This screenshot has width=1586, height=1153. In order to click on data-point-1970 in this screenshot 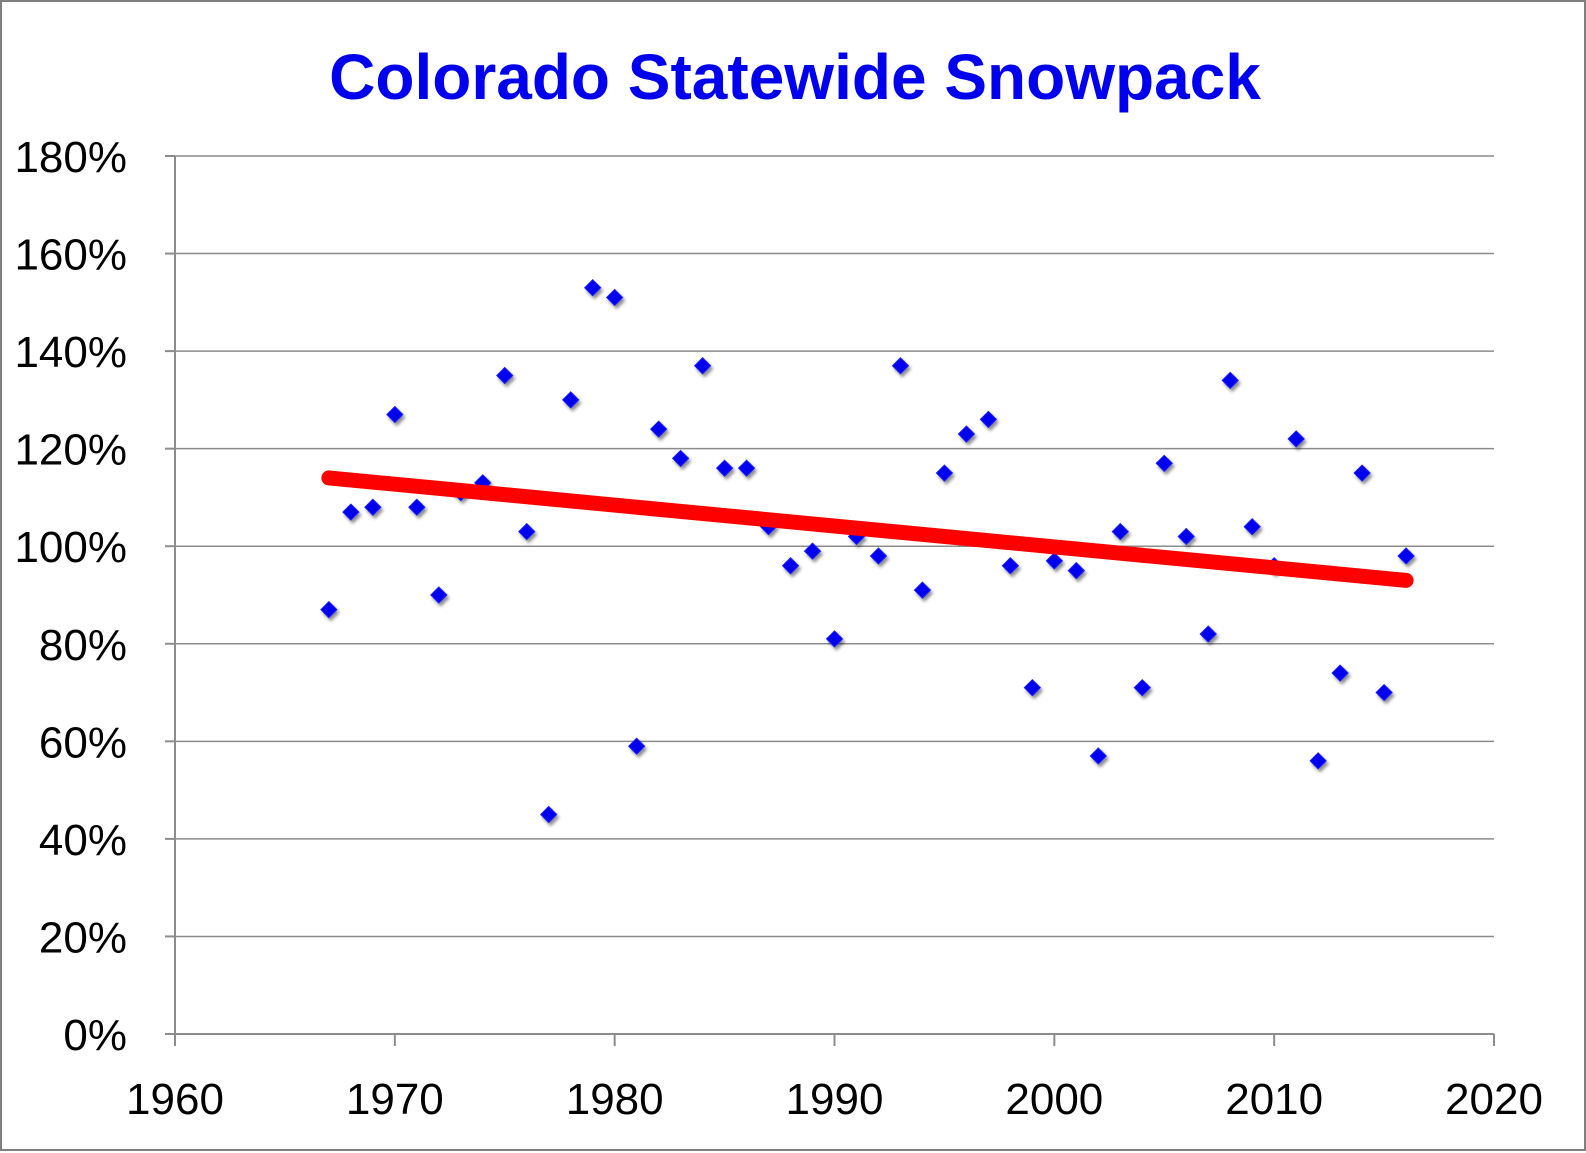, I will do `click(395, 414)`.